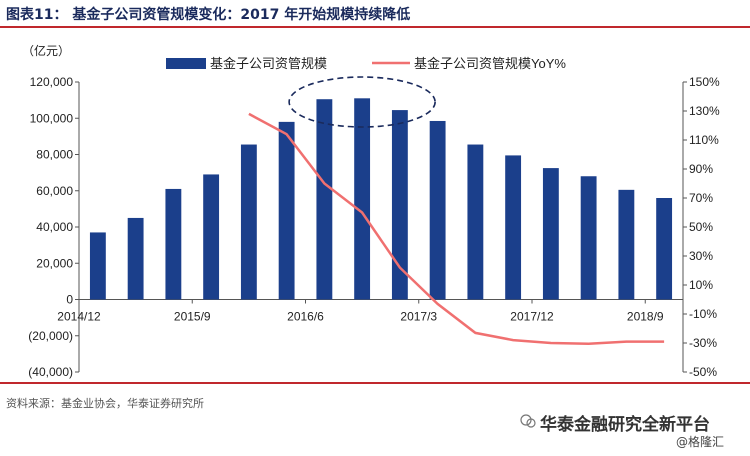  What do you see at coordinates (192, 317) in the screenshot?
I see `x-tick-label: 2015/9` at bounding box center [192, 317].